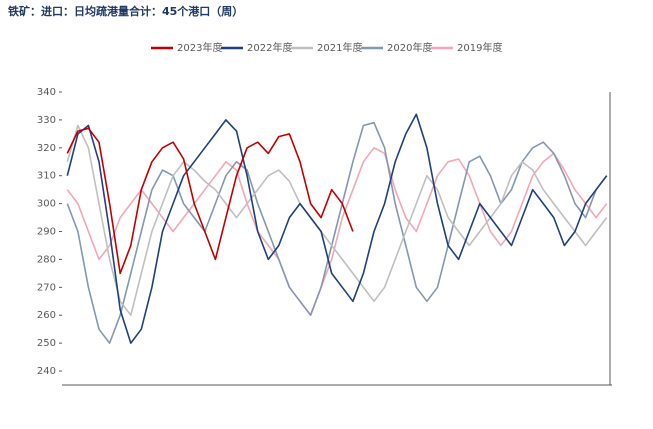 The width and height of the screenshot is (653, 429). What do you see at coordinates (269, 47) in the screenshot?
I see `legend-label: 2022年度` at bounding box center [269, 47].